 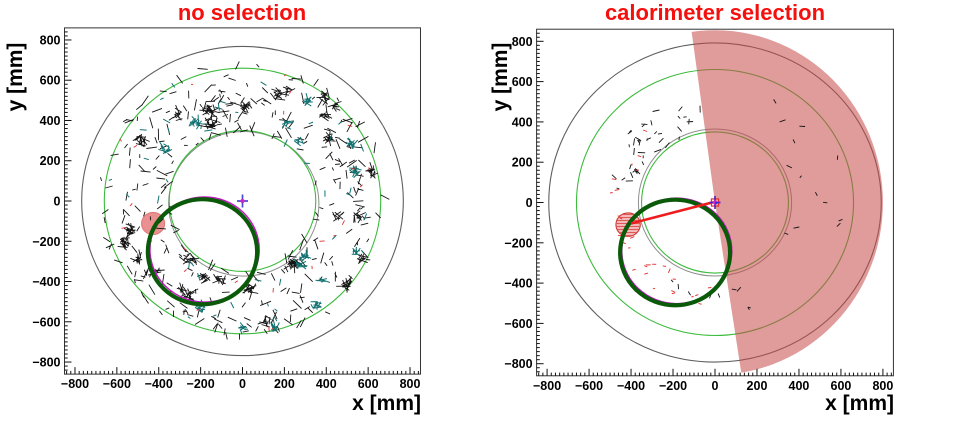 What do you see at coordinates (715, 12) in the screenshot?
I see `page-title: calorimeter selection` at bounding box center [715, 12].